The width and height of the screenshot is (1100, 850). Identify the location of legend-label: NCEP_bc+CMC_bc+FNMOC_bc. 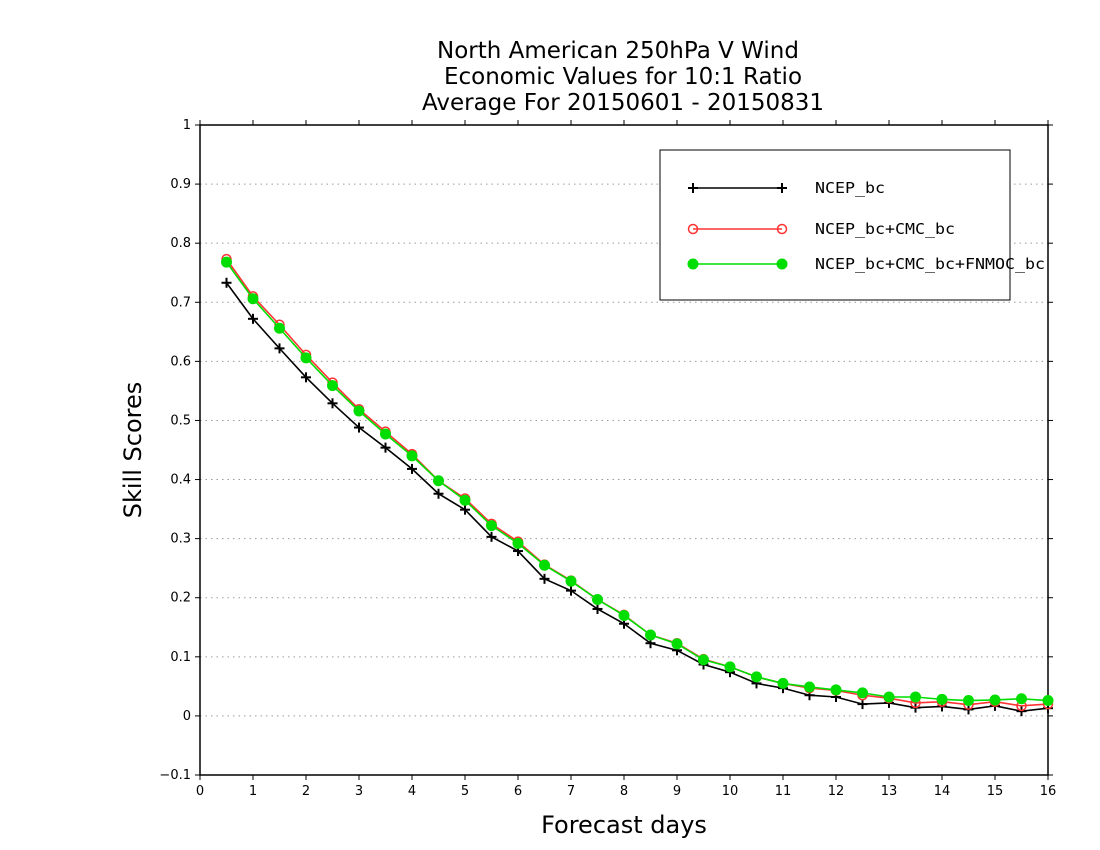
(930, 264).